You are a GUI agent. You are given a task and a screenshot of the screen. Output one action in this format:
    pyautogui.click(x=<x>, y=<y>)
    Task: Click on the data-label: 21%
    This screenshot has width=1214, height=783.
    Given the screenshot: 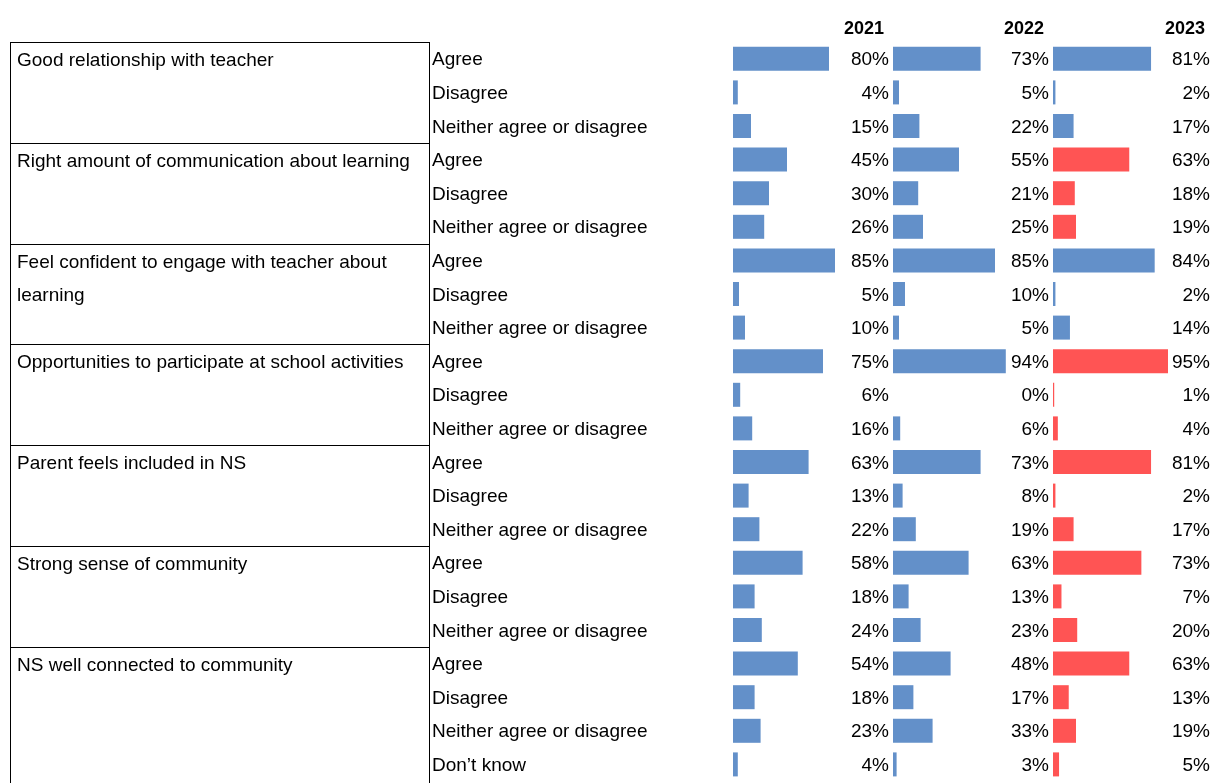 What is the action you would take?
    pyautogui.click(x=1030, y=193)
    